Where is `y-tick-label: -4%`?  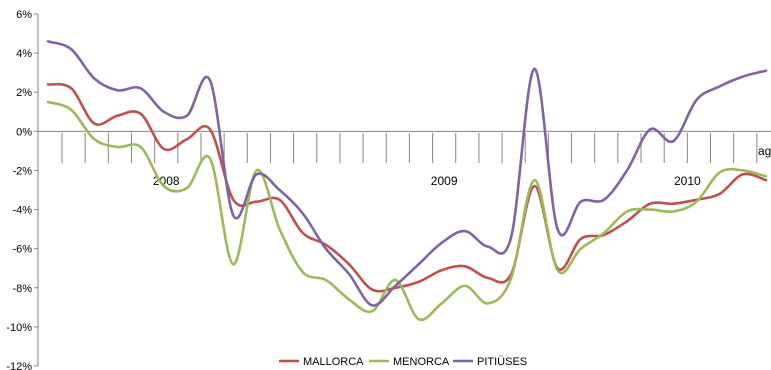 y-tick-label: -4% is located at coordinates (22, 211).